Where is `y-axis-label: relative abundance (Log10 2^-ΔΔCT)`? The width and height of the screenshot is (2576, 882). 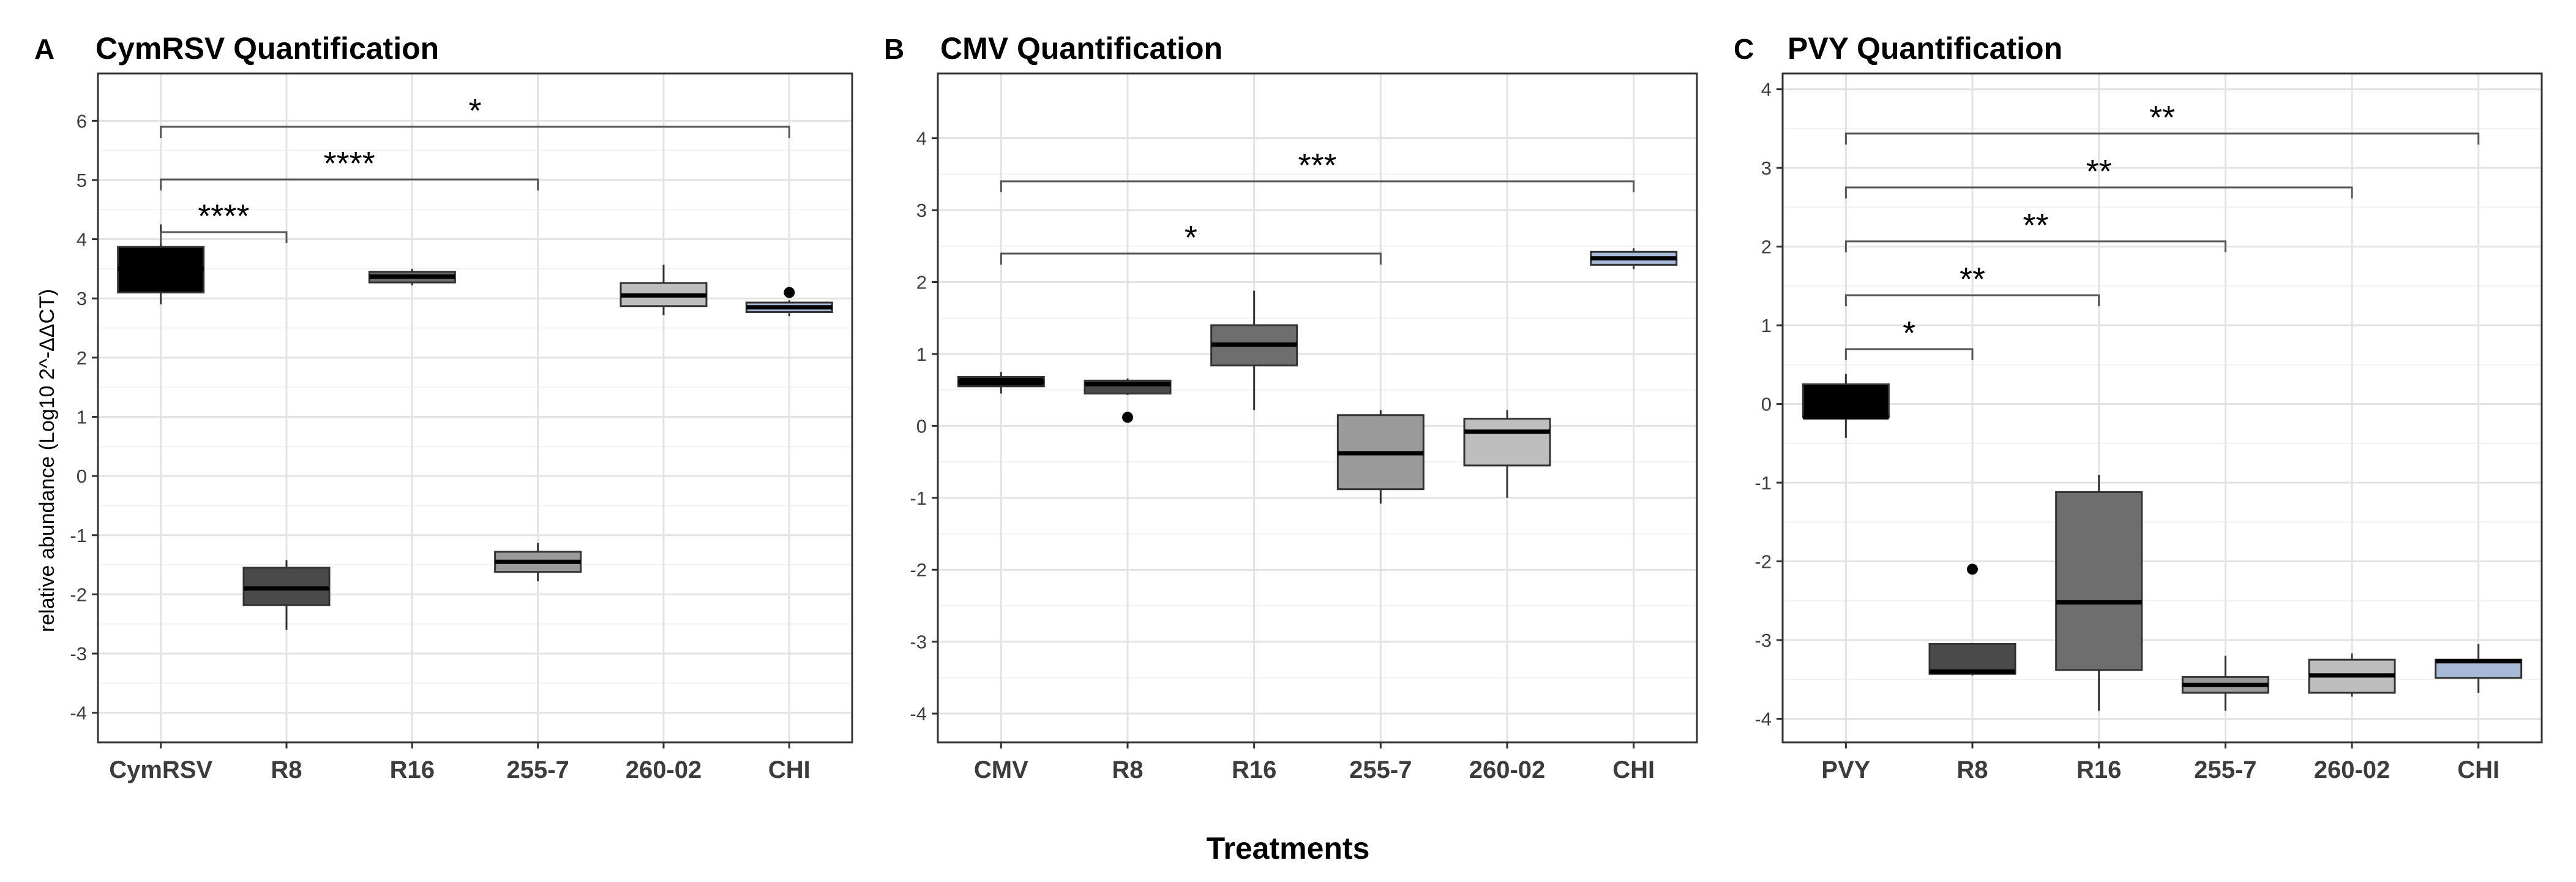 y-axis-label: relative abundance (Log10 2^-ΔΔCT) is located at coordinates (48, 461).